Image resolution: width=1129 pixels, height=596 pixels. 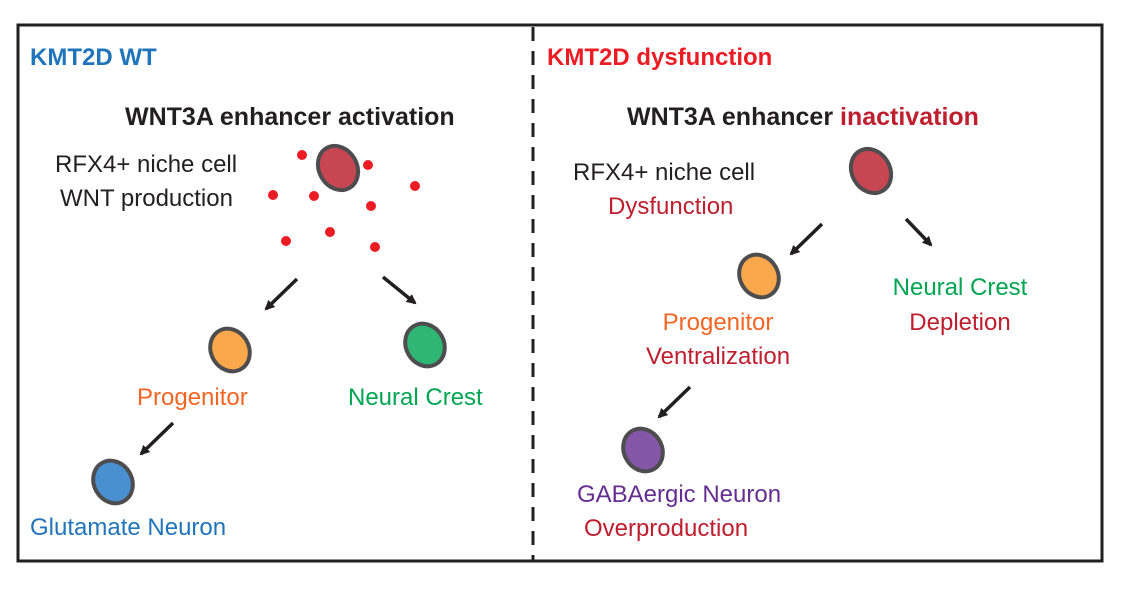 I want to click on right-title: WNT3A enhancer inactivation, so click(x=803, y=117).